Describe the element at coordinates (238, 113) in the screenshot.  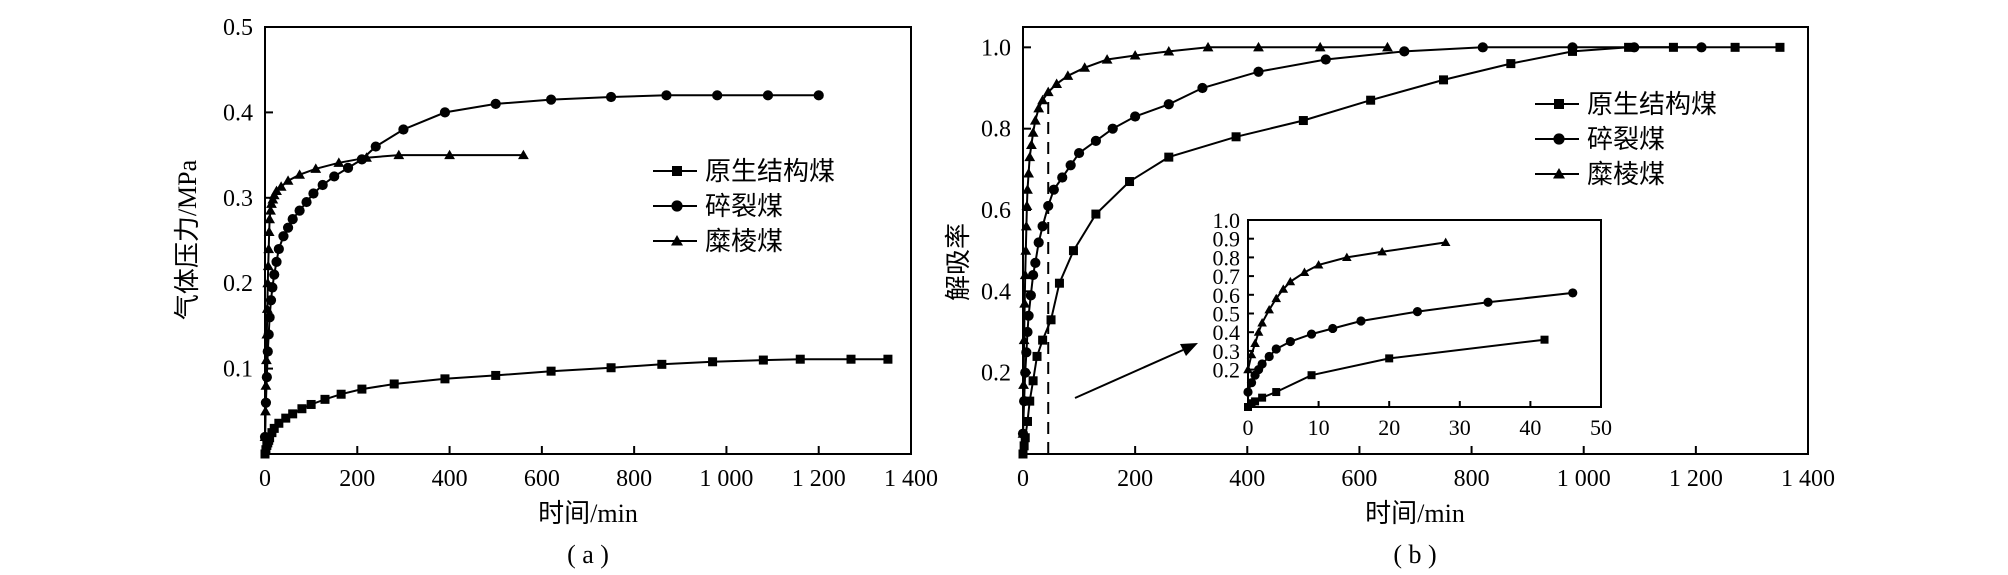
I see `panel-a-y-tick-label: 0.4` at that location.